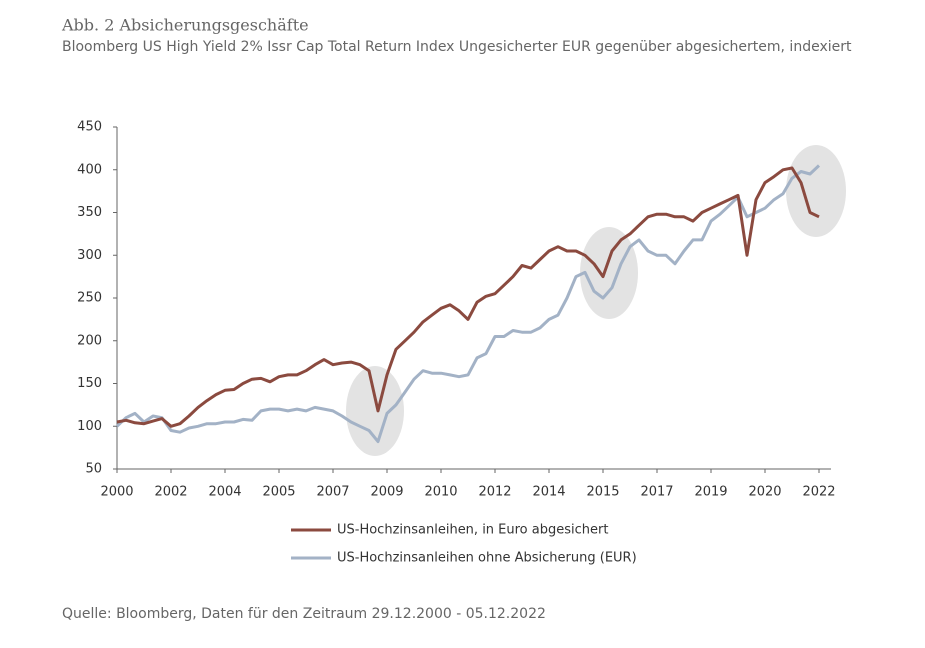 The image size is (925, 648). I want to click on x-tick-label: 2019, so click(710, 492).